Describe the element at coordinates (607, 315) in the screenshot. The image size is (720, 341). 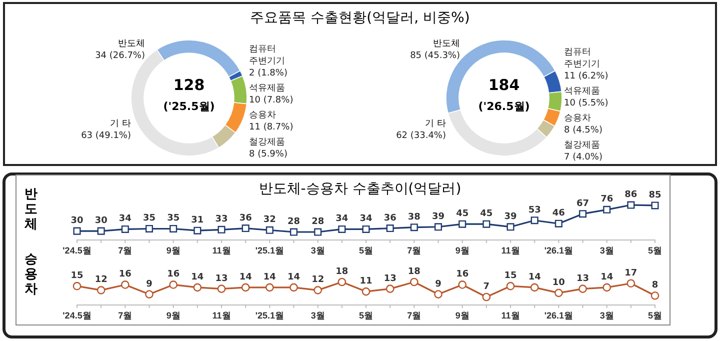
I see `x-tick-label: 3월` at that location.